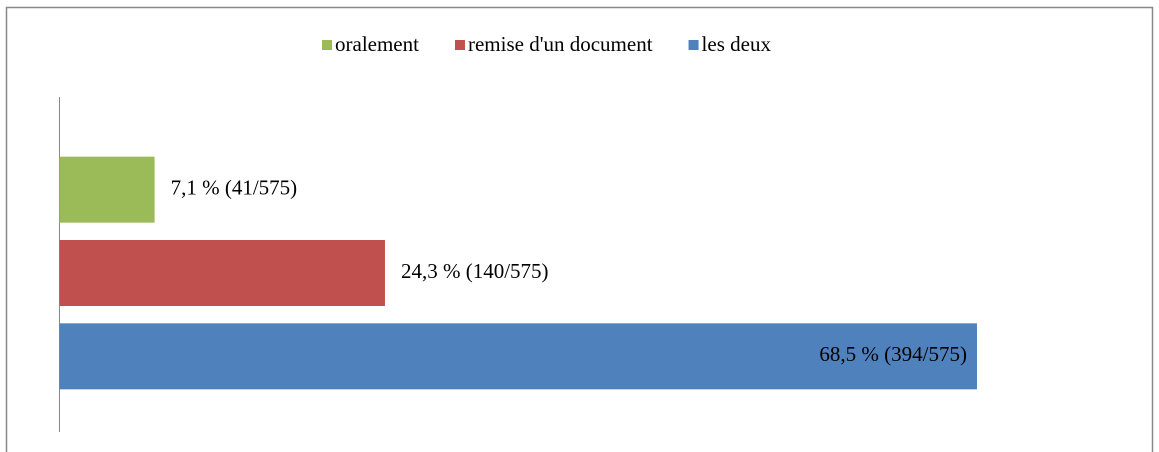  I want to click on legend-label: les deux, so click(737, 44).